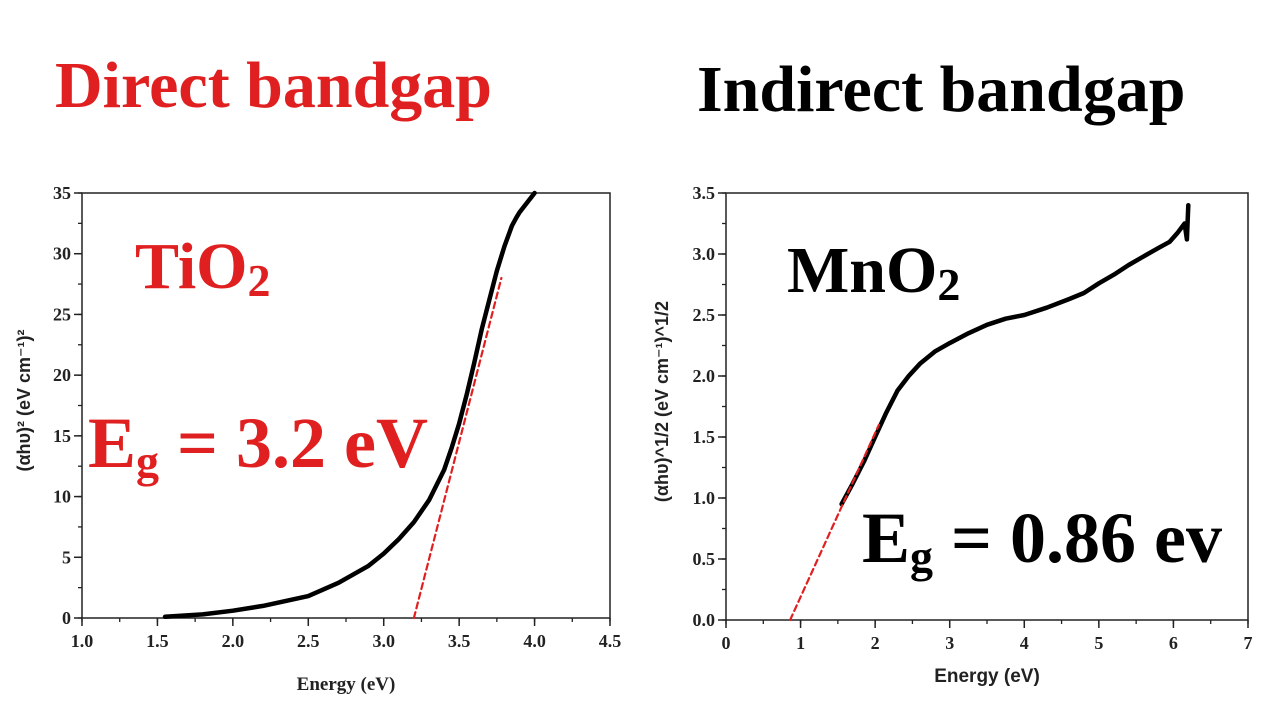 This screenshot has height=720, width=1280. I want to click on y-tick-label: 15, so click(62, 436).